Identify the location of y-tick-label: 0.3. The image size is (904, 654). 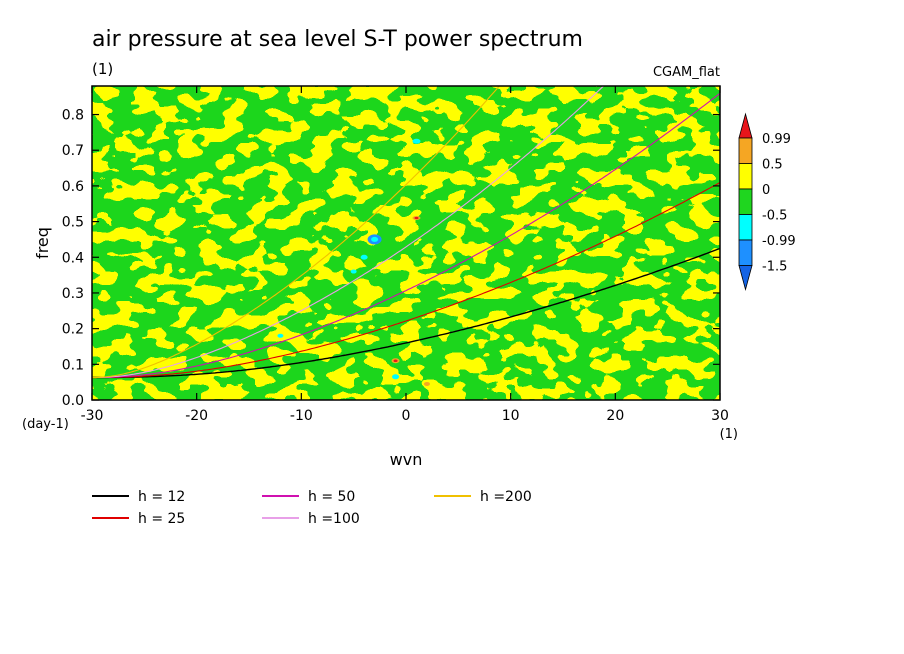
(73, 294).